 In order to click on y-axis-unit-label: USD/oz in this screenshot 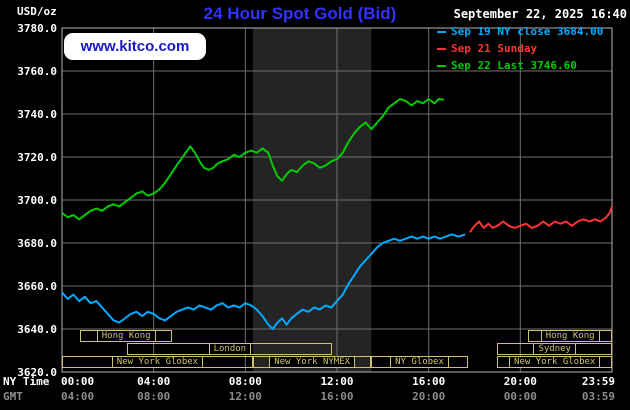, I will do `click(37, 11)`.